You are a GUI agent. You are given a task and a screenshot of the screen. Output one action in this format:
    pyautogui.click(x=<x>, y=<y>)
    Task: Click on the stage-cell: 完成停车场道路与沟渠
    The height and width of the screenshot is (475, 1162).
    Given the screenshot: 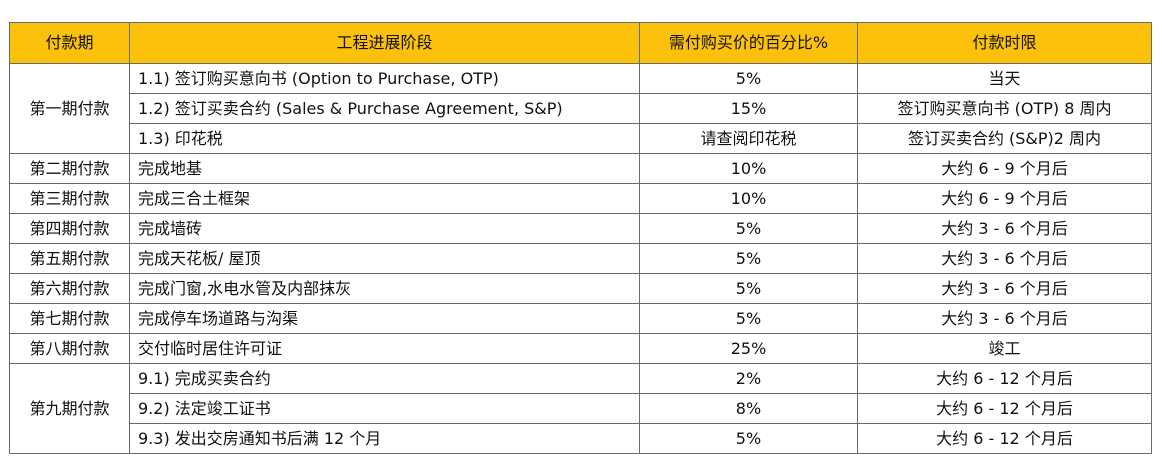 What is the action you would take?
    pyautogui.click(x=384, y=318)
    